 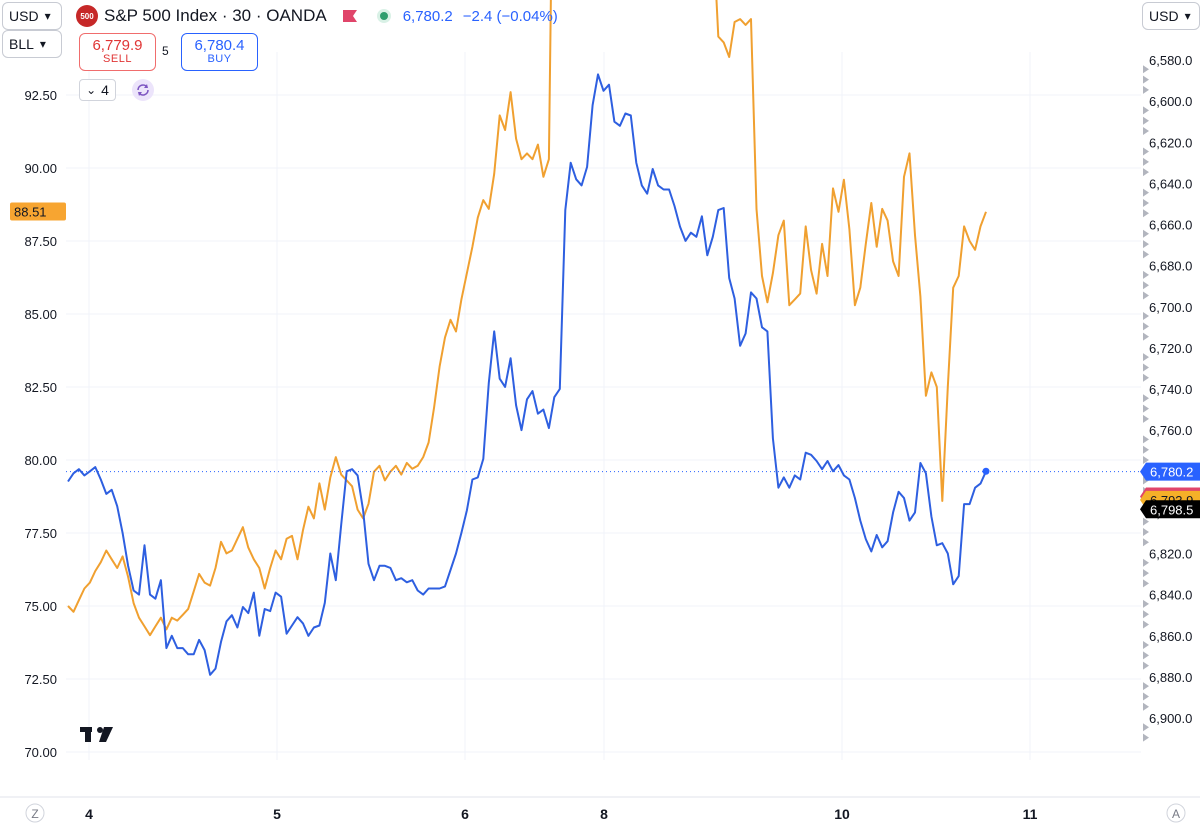 What do you see at coordinates (35, 813) in the screenshot?
I see `zoom-toggle-button: Z` at bounding box center [35, 813].